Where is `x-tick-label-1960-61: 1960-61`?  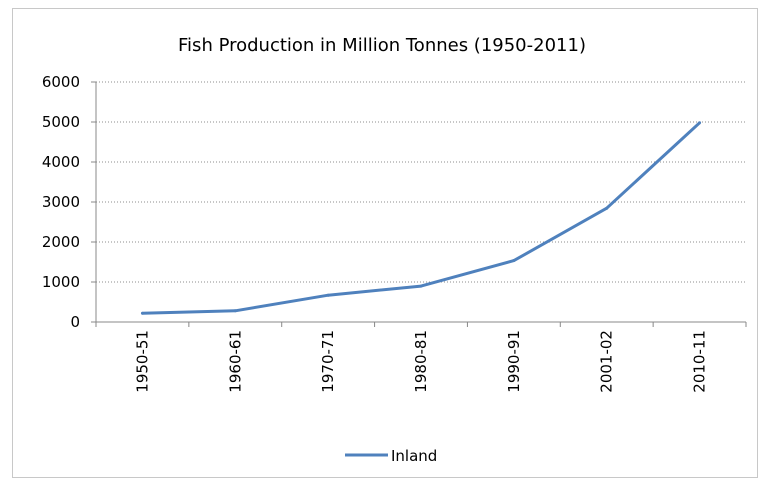
x-tick-label-1960-61: 1960-61 is located at coordinates (235, 361).